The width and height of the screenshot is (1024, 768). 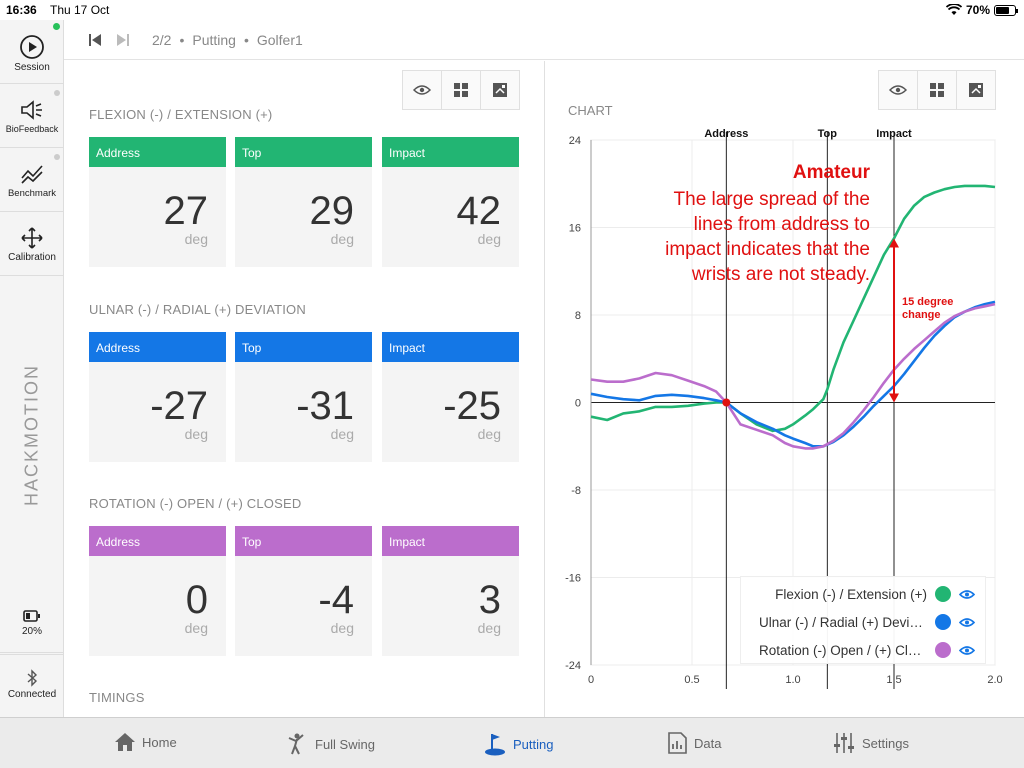 I want to click on x-tick-label: 1.0, so click(x=792, y=680).